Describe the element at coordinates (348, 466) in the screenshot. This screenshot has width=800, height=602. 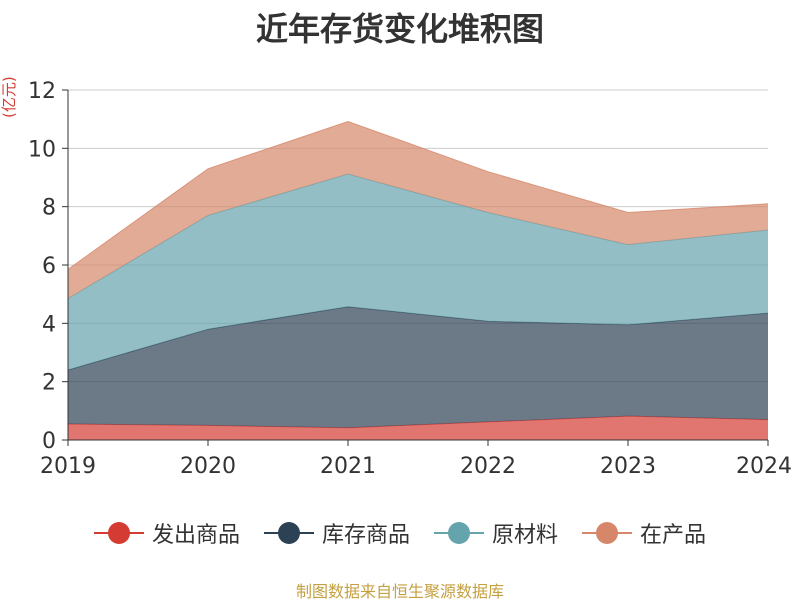
I see `x-tick-label: 2021` at that location.